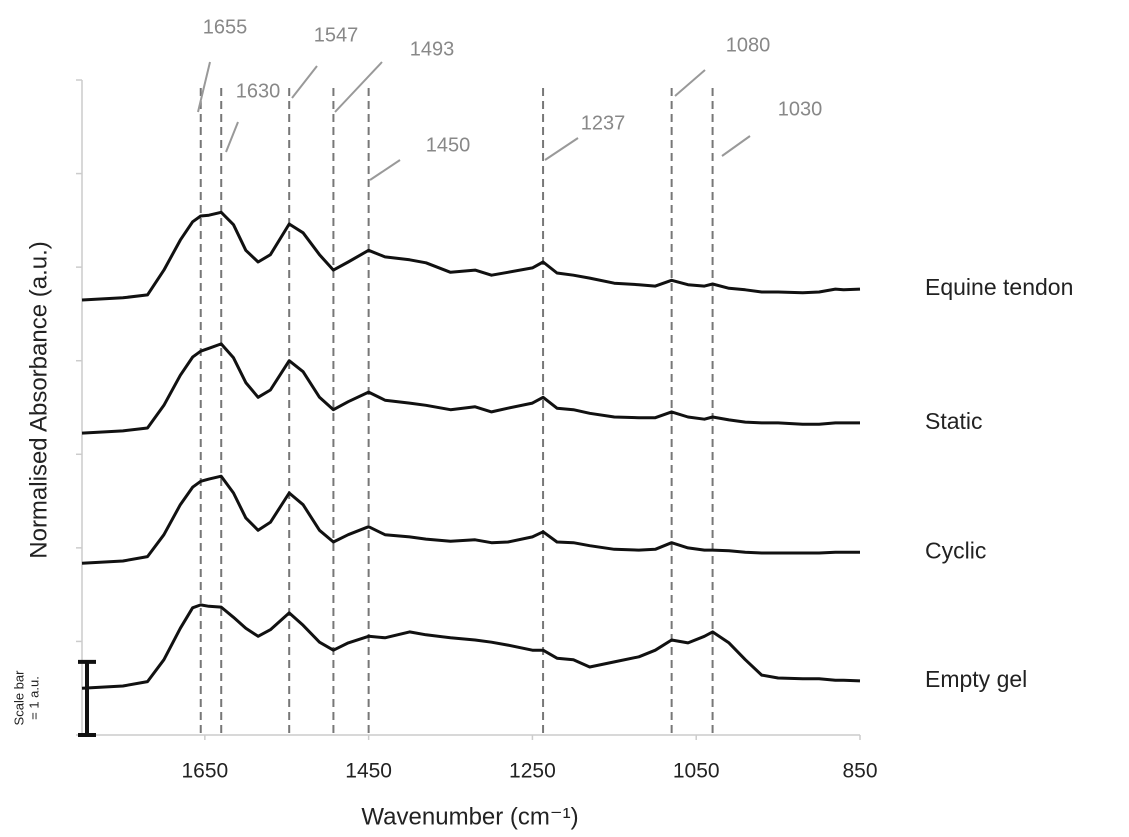 The height and width of the screenshot is (837, 1129). I want to click on scale-bar-text: Scale bar, so click(18, 698).